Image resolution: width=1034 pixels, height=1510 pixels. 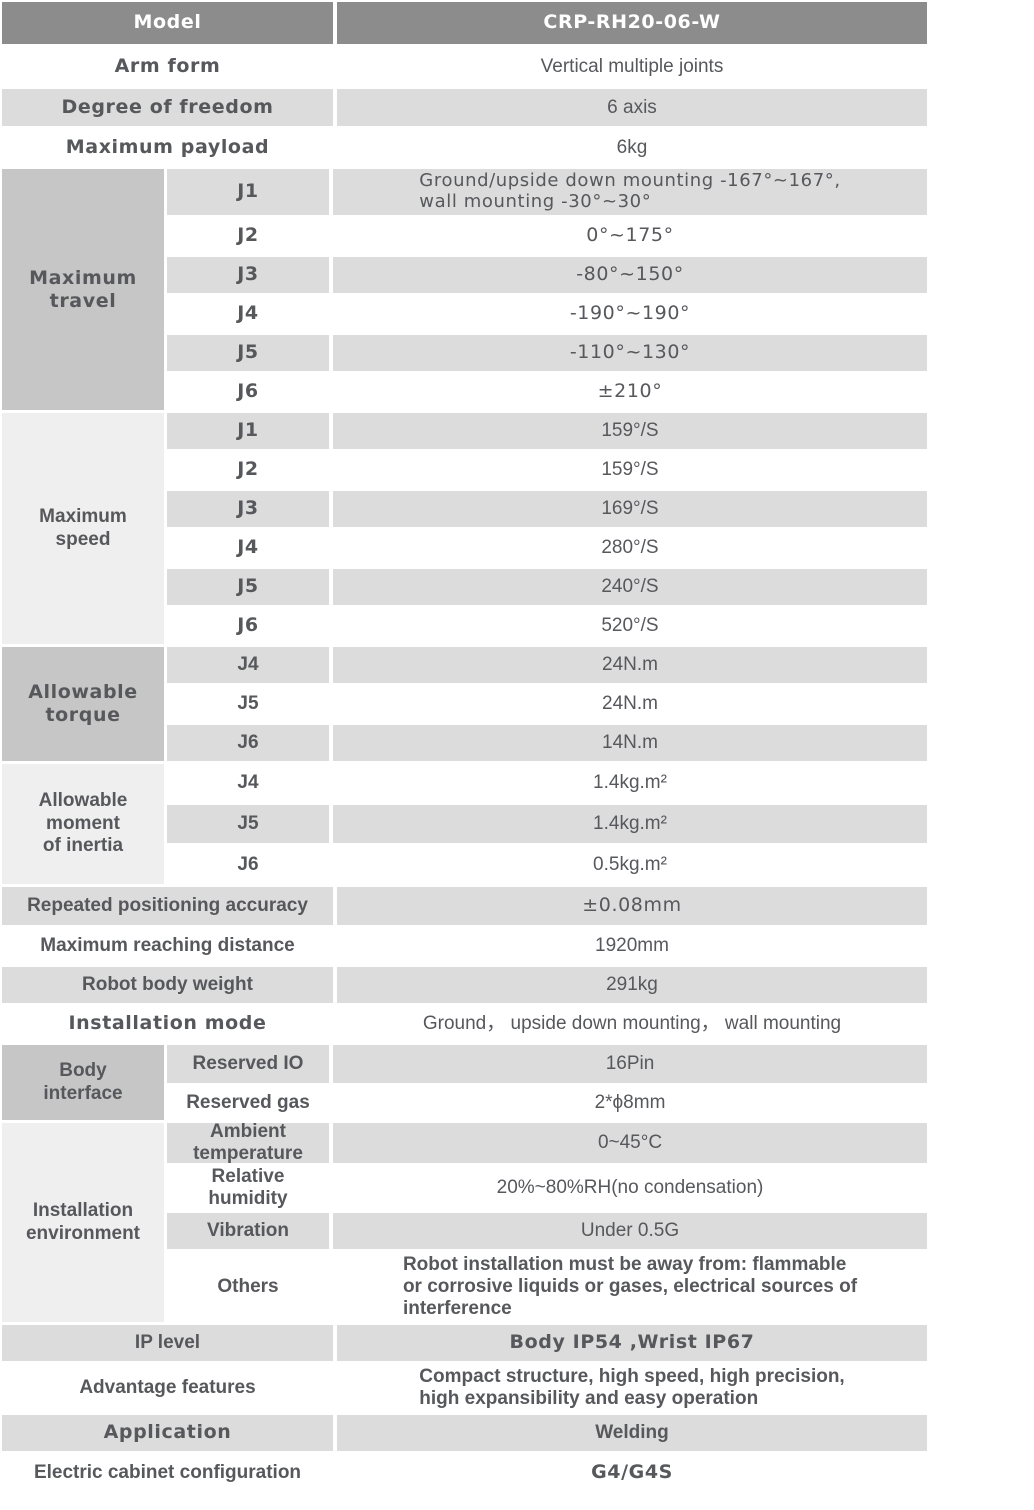 I want to click on ip-level-label: IP level, so click(x=167, y=1343).